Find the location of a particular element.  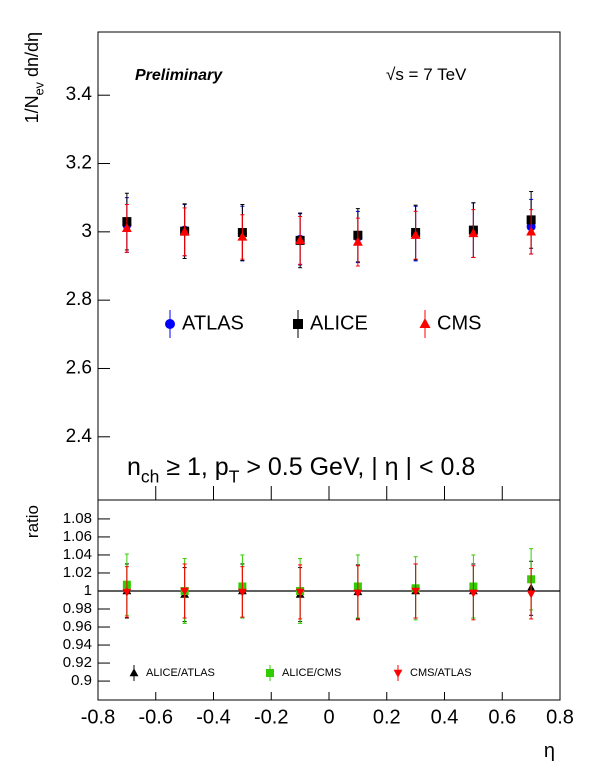

x-tick-label: -0.8 is located at coordinates (98, 717).